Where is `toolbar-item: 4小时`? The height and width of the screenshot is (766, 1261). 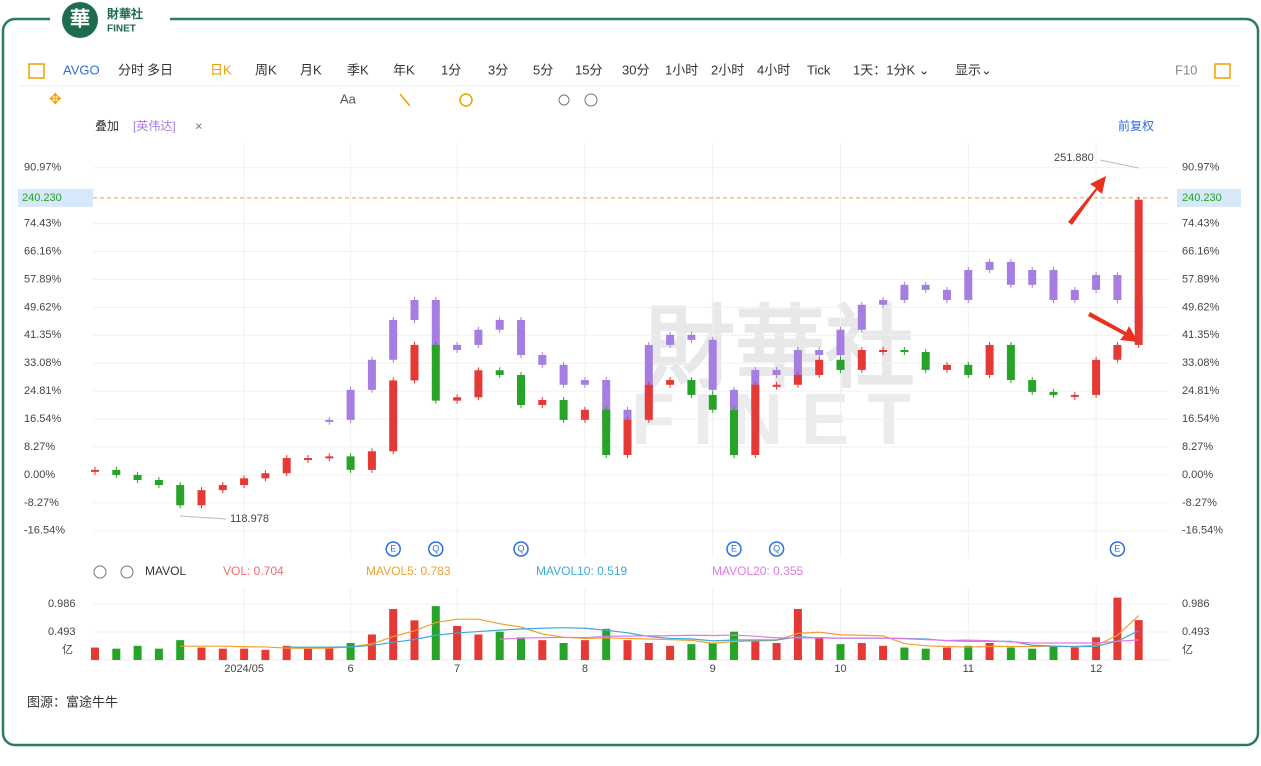 toolbar-item: 4小时 is located at coordinates (773, 69).